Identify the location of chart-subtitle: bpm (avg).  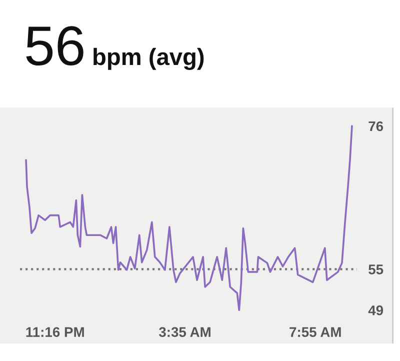
(149, 59).